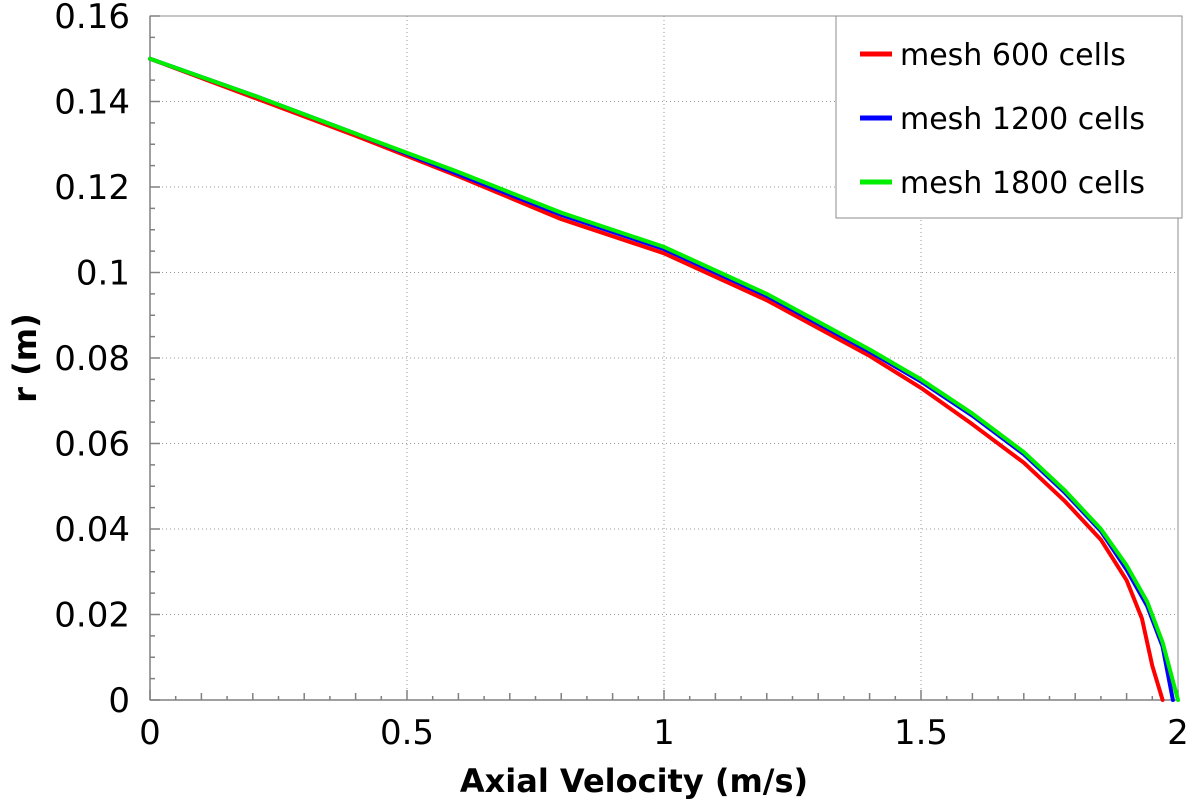  What do you see at coordinates (1022, 119) in the screenshot?
I see `legend-label: mesh 1200 cells` at bounding box center [1022, 119].